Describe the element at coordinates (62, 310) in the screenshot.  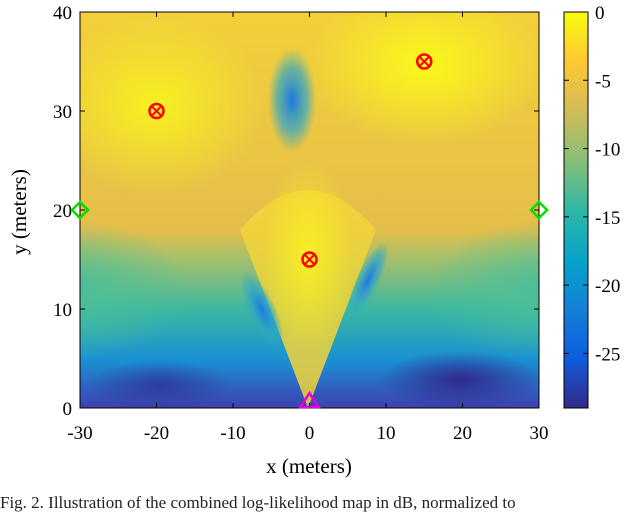
I see `y-tick-label: 10` at that location.